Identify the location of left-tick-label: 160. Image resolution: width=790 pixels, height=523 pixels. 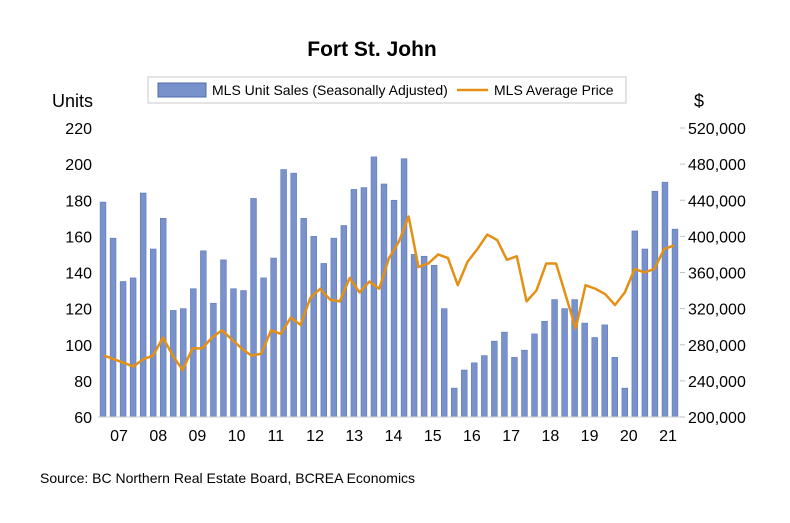
(78, 237).